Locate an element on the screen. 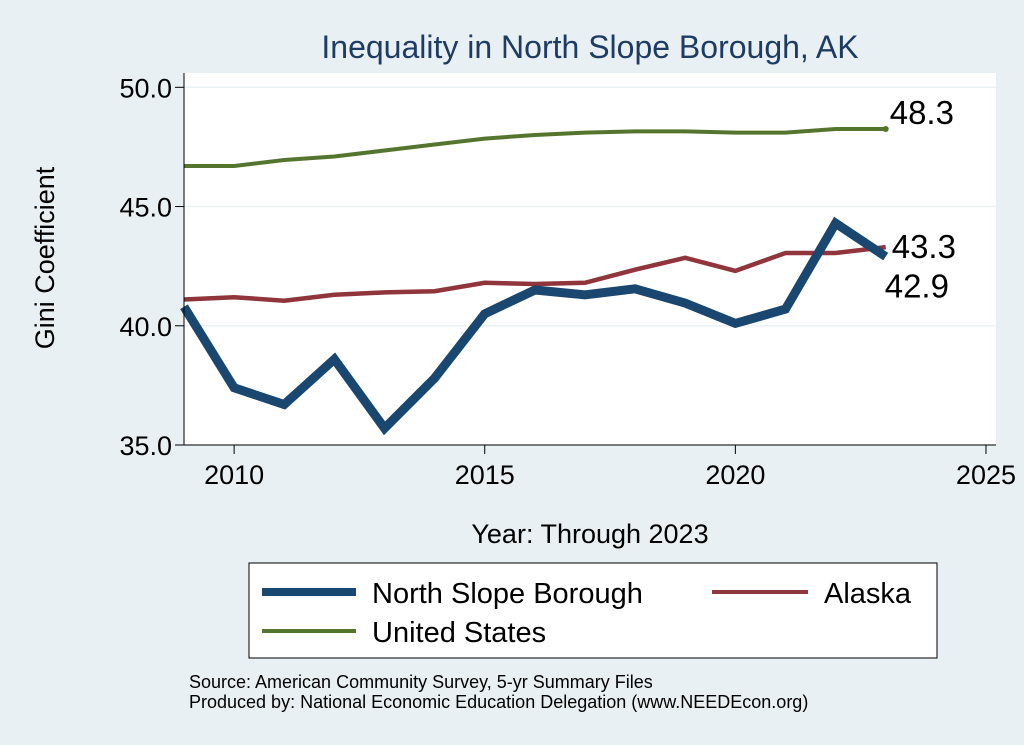  end-label-north-slope-borough: 42.9 is located at coordinates (917, 286).